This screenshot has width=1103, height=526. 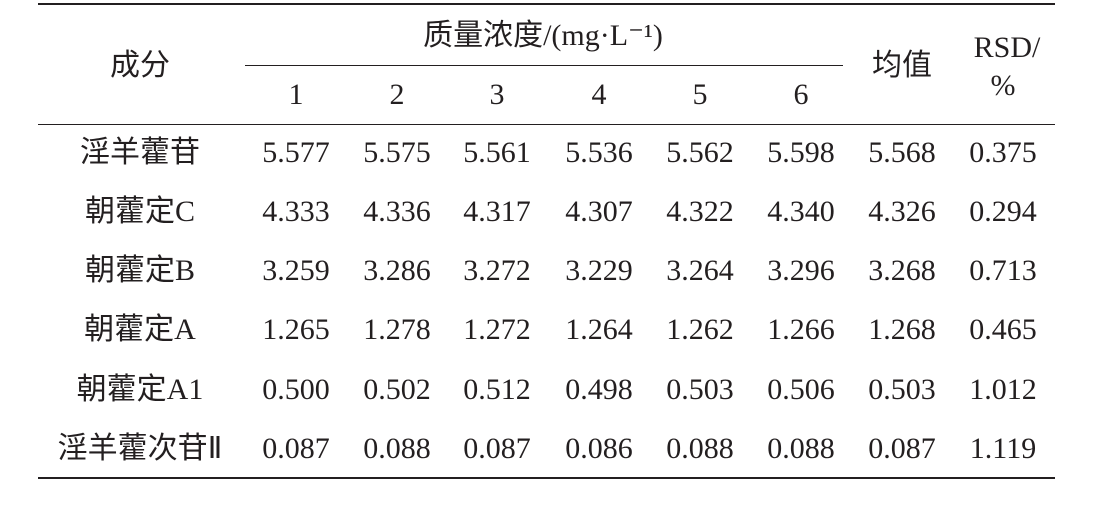 I want to click on header-cell: 均值, so click(x=902, y=65).